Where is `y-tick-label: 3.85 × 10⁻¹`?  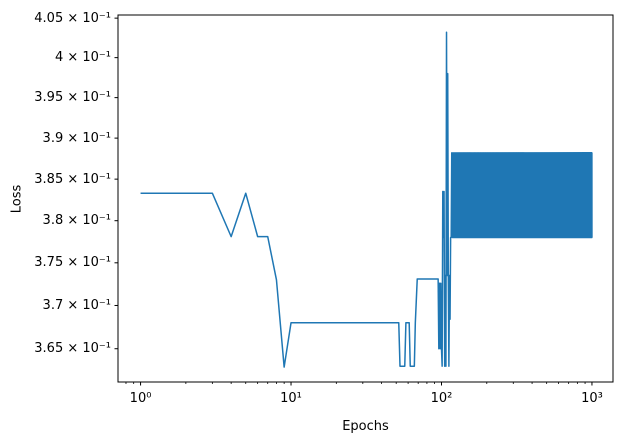
y-tick-label: 3.85 × 10⁻¹ is located at coordinates (72, 179).